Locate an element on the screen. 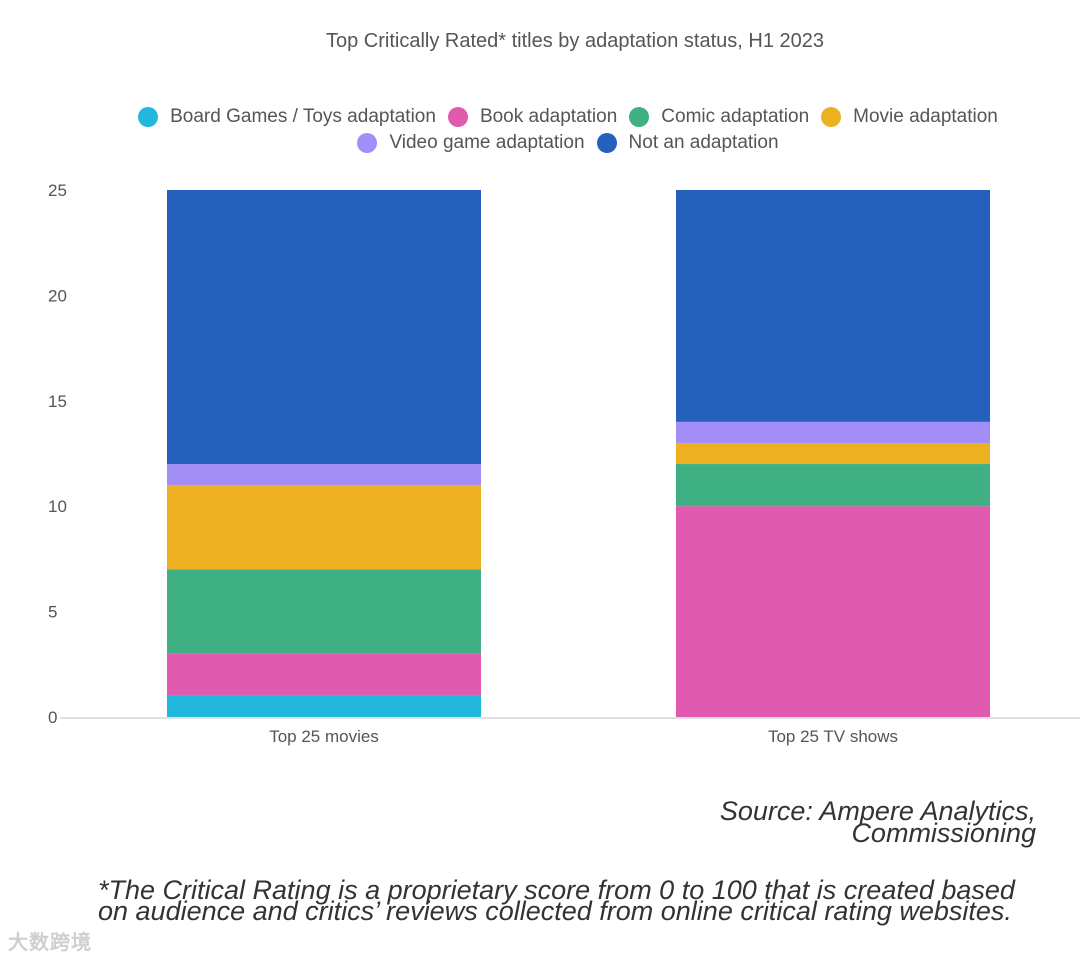 The width and height of the screenshot is (1080, 961). legend-label: Comic adaptation is located at coordinates (735, 116).